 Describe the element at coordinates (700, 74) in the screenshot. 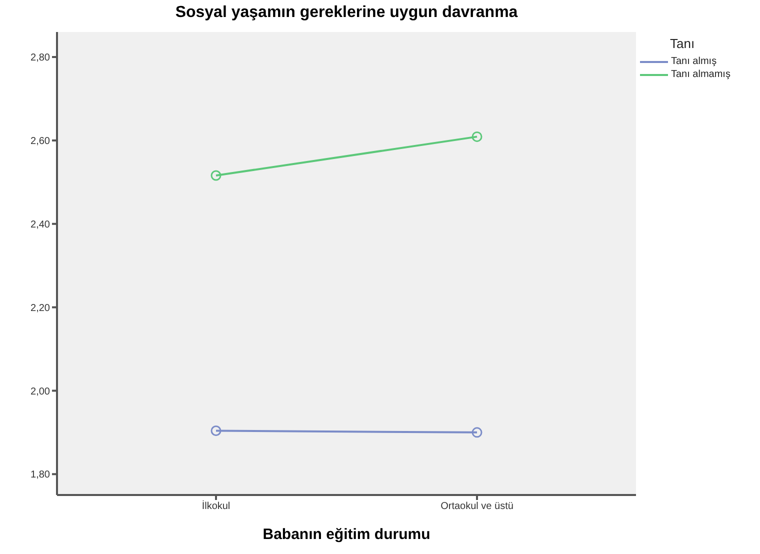

I see `legend-label: Tanı almamış` at that location.